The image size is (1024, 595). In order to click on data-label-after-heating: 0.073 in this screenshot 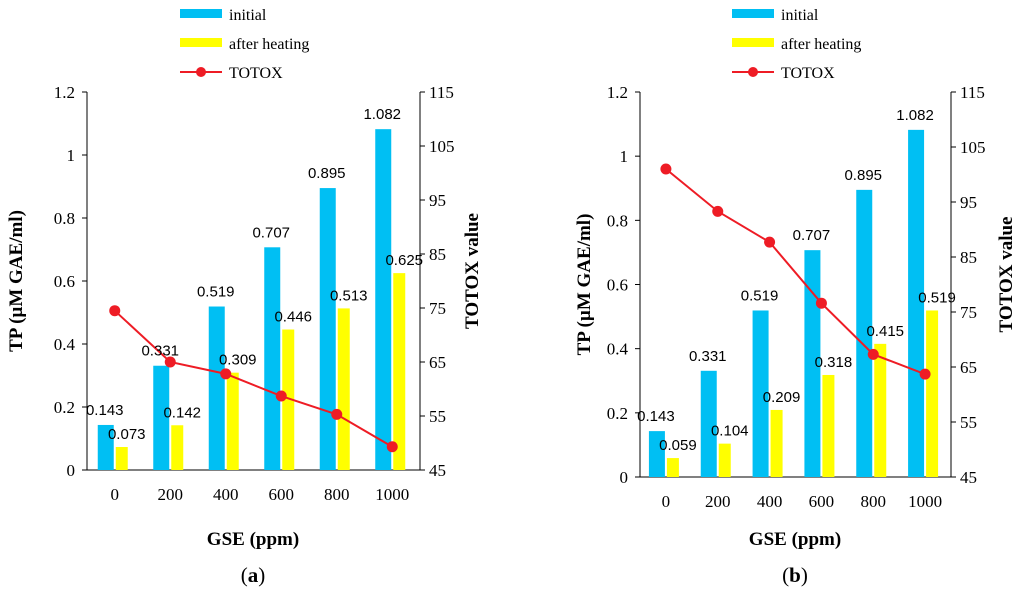, I will do `click(127, 434)`.